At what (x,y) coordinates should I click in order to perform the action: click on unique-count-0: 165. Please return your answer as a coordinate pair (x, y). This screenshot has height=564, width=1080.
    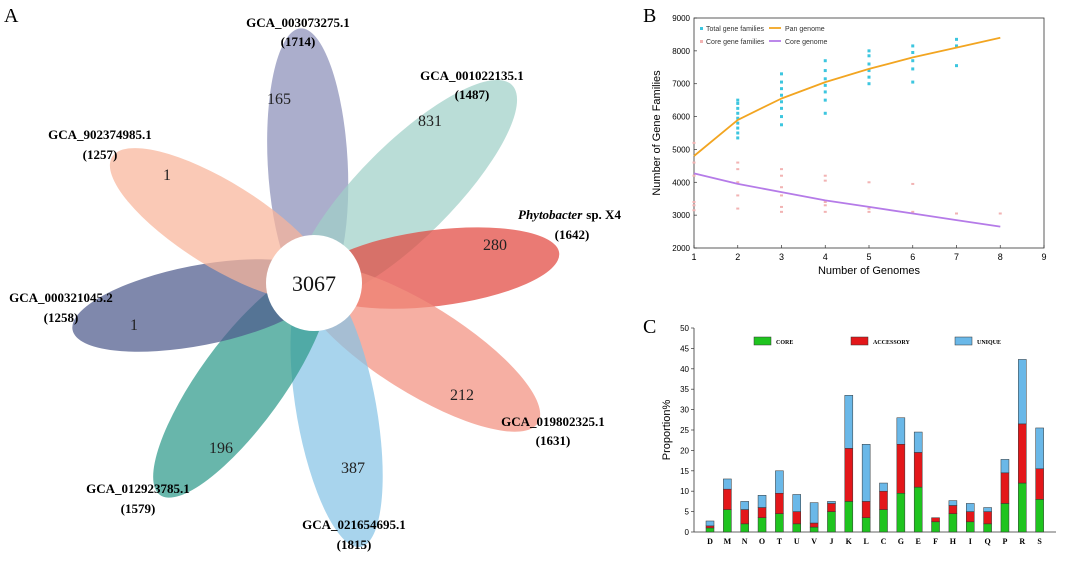
    Looking at the image, I should click on (279, 99).